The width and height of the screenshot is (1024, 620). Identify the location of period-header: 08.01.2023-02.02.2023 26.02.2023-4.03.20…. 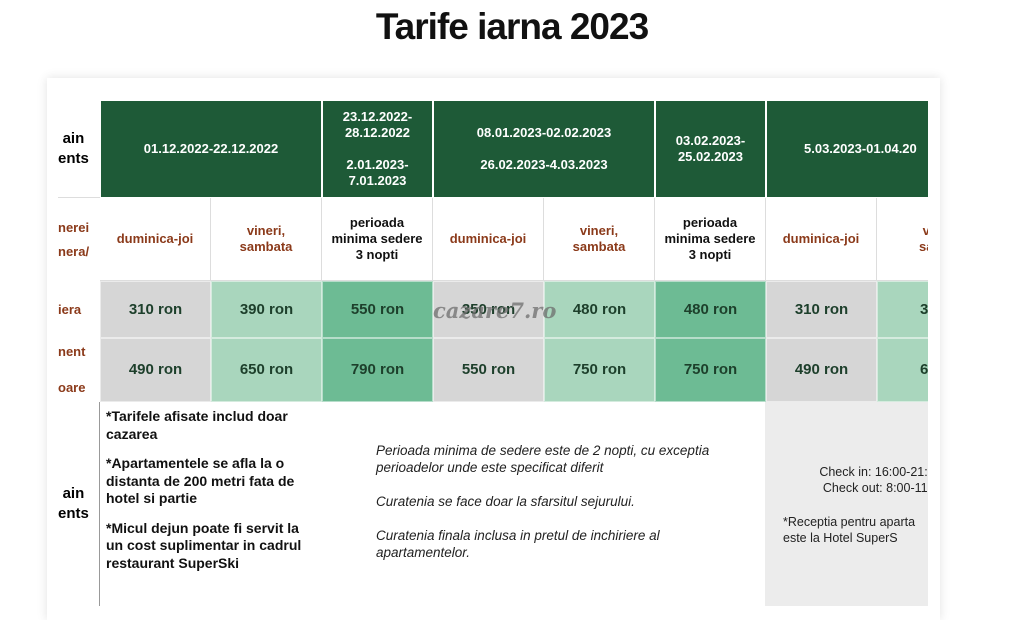
(544, 149).